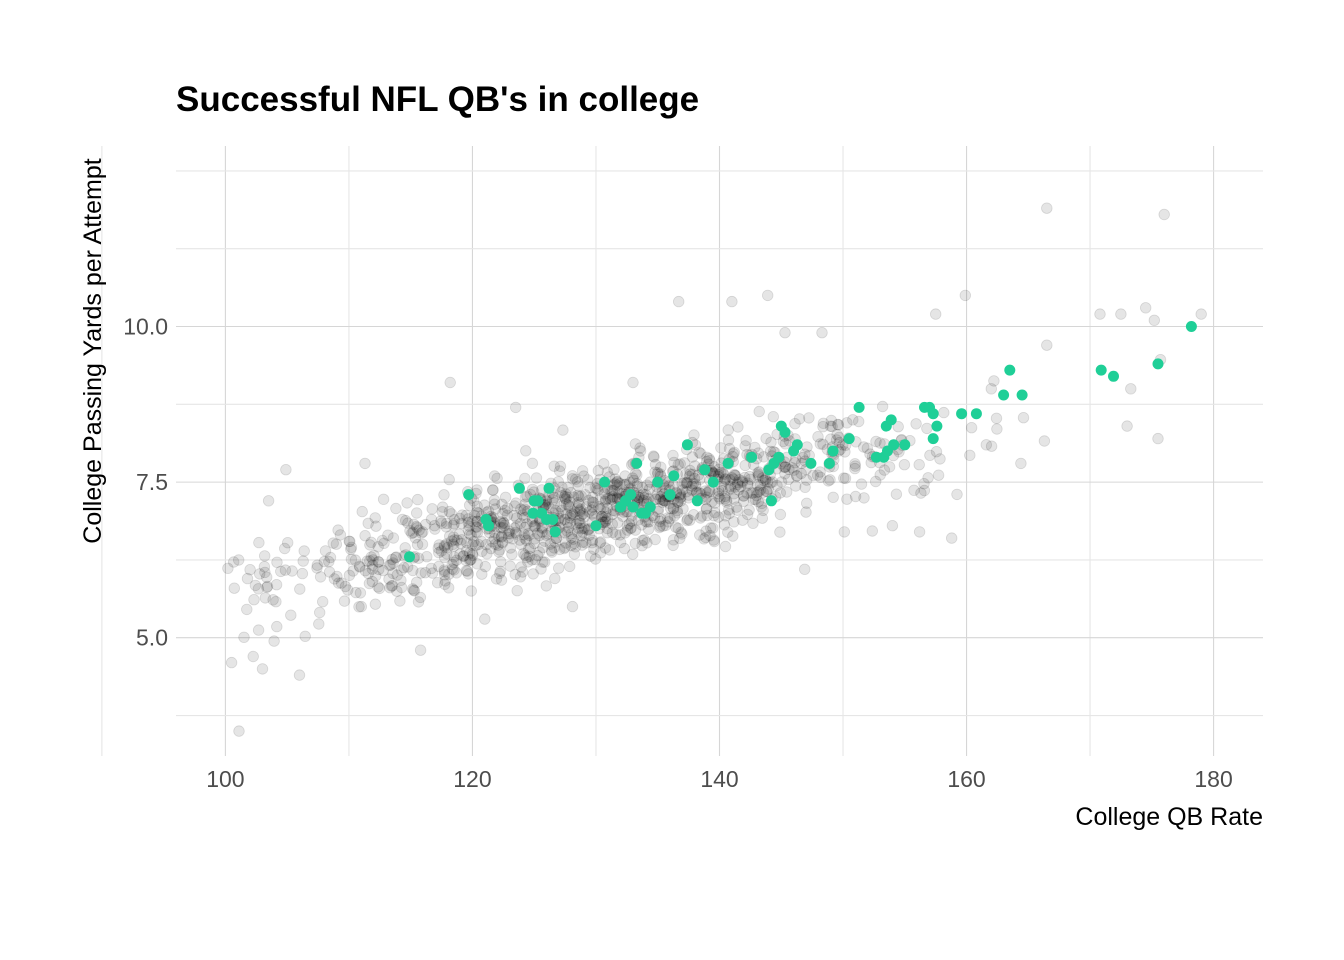 This screenshot has height=960, width=1344. I want to click on y-tick-label: 10.0, so click(145, 327).